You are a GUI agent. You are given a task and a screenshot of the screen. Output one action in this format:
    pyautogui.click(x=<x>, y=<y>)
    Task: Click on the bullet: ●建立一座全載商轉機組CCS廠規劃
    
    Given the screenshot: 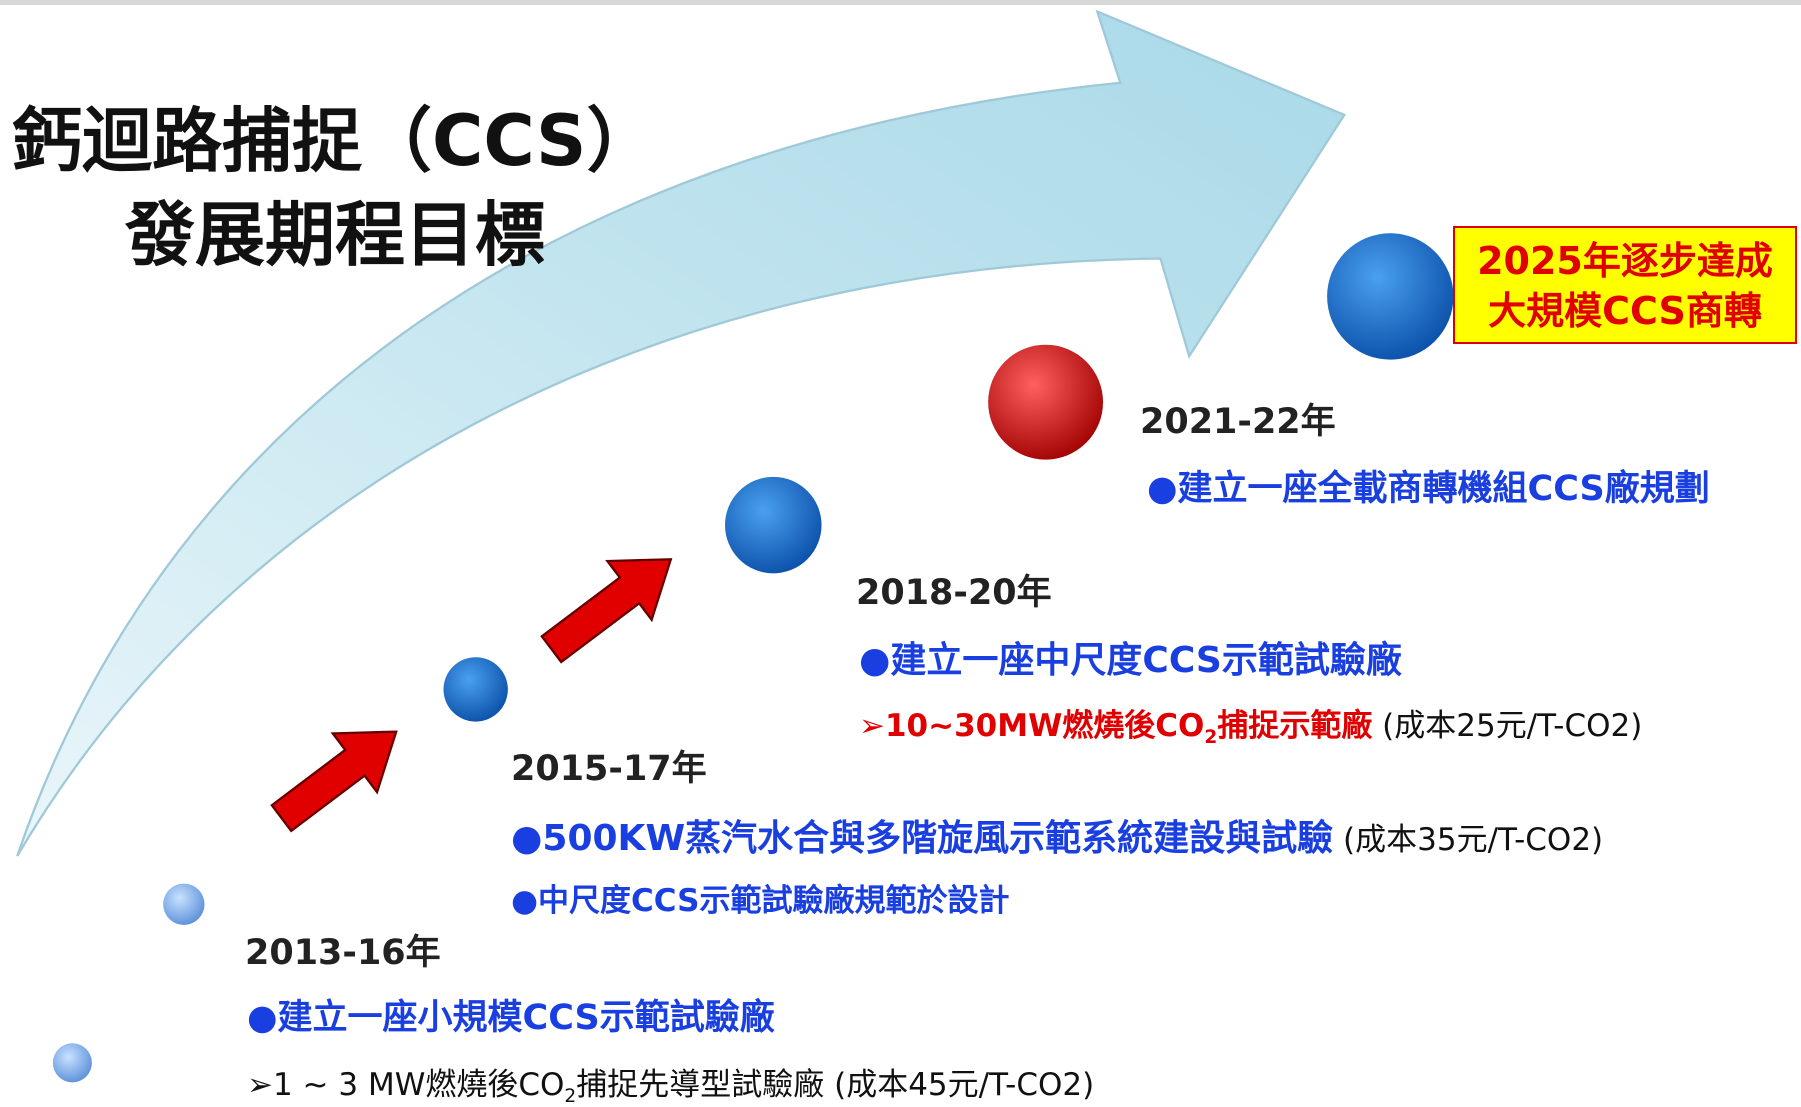 What is the action you would take?
    pyautogui.click(x=1428, y=489)
    